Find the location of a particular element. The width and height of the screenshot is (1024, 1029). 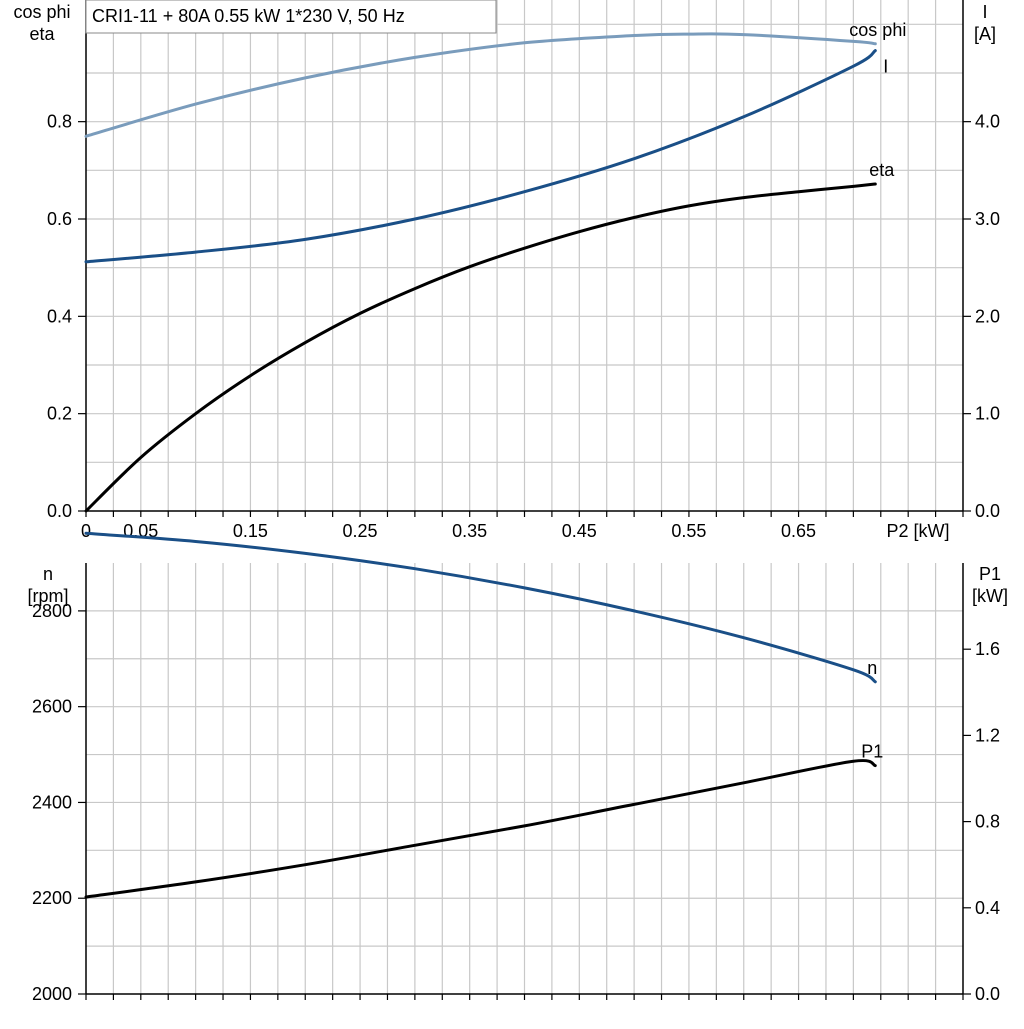

y-tick-label: 2600 is located at coordinates (52, 707).